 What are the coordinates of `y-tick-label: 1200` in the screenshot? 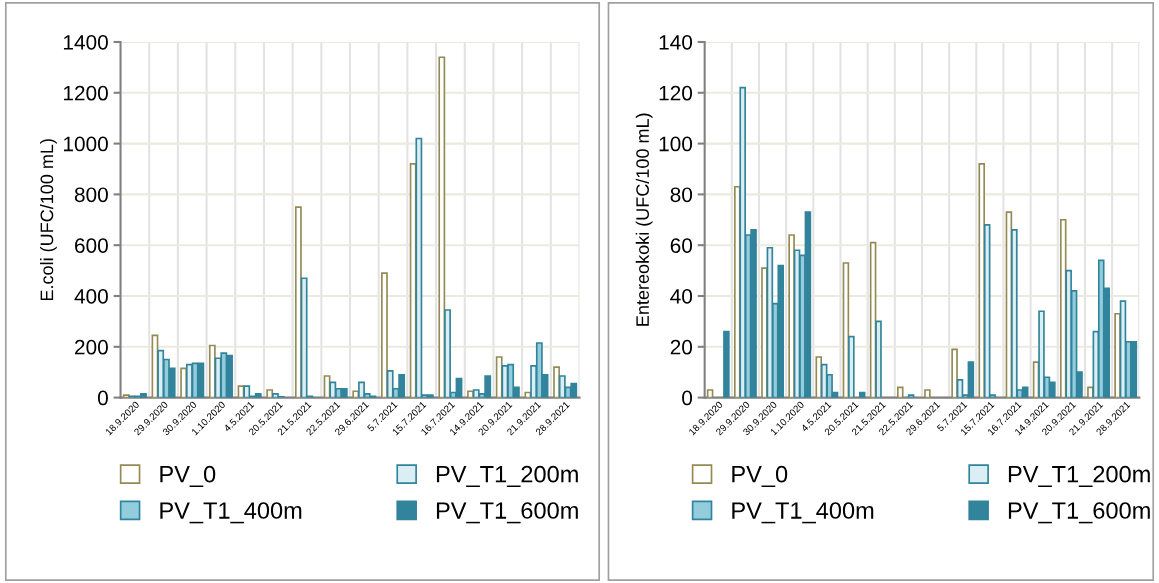 It's located at (85, 93).